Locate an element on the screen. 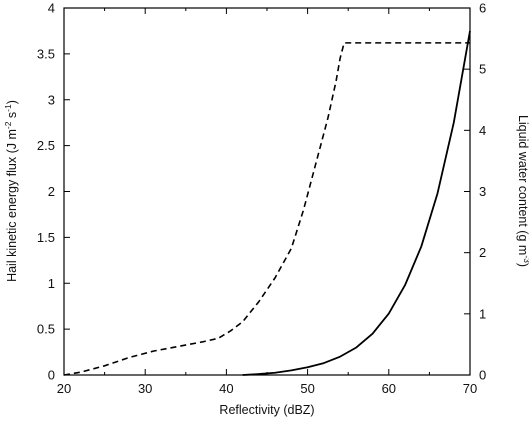 This screenshot has height=425, width=529. left-y-tick-label: 2 is located at coordinates (51, 191).